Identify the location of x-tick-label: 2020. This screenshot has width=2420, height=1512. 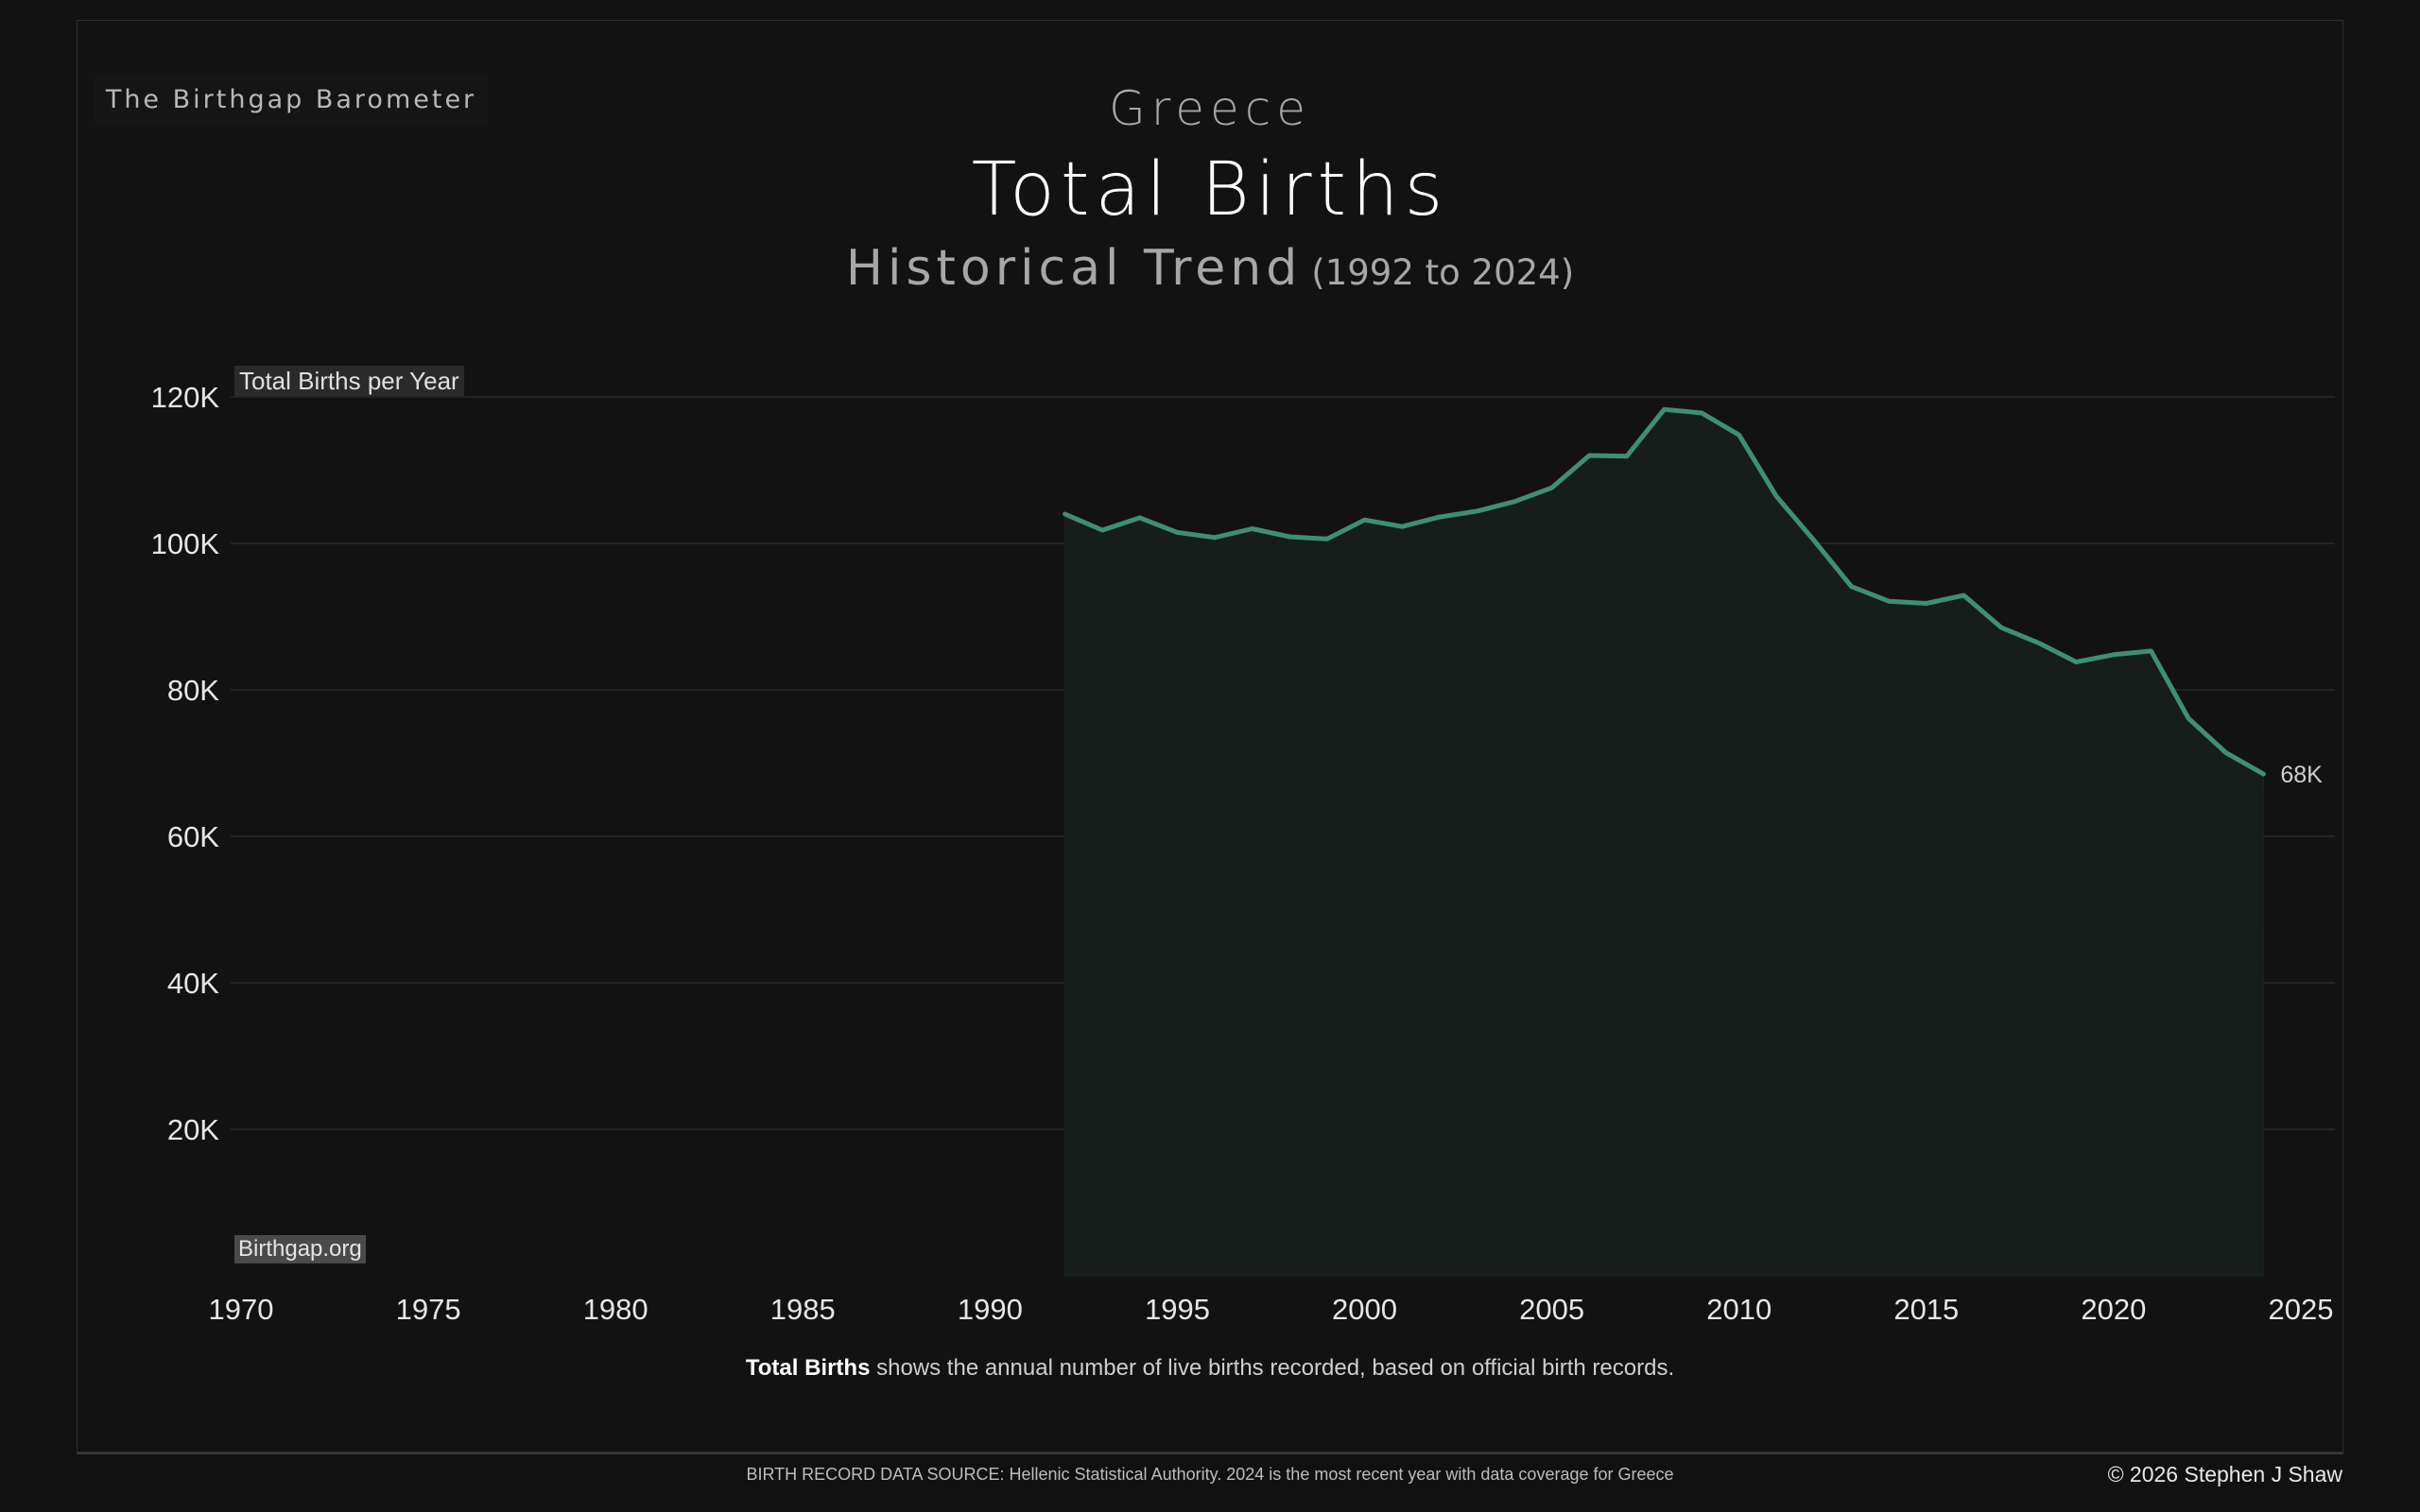
(2113, 1309).